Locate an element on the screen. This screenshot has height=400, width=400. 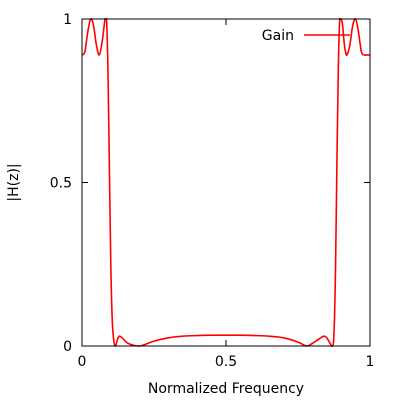
y-tick-label-0: 0 is located at coordinates (67, 347).